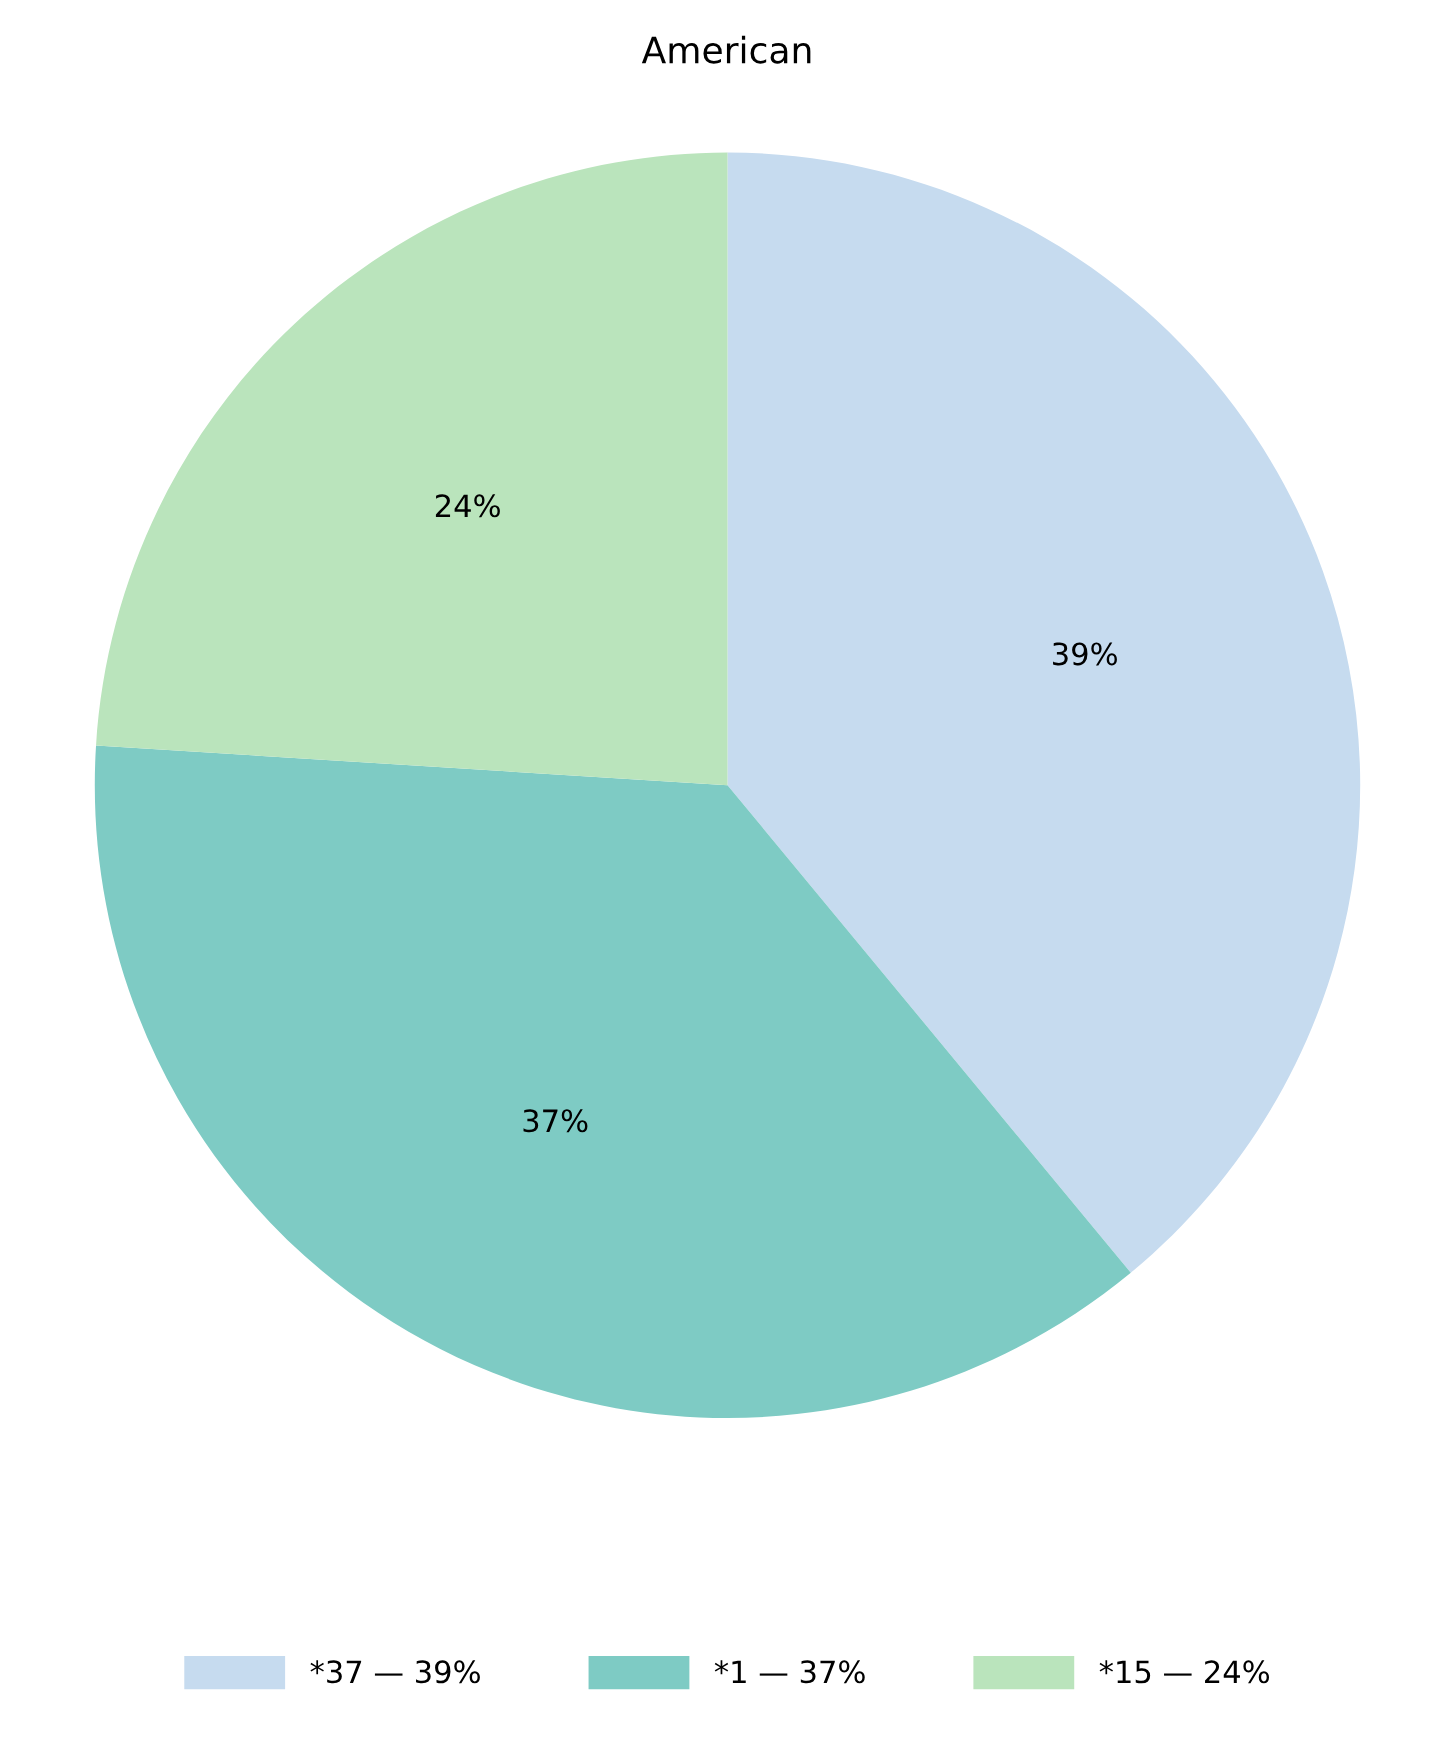 This screenshot has height=1743, width=1455. What do you see at coordinates (1184, 1672) in the screenshot?
I see `legend-label: *15 — 24%` at bounding box center [1184, 1672].